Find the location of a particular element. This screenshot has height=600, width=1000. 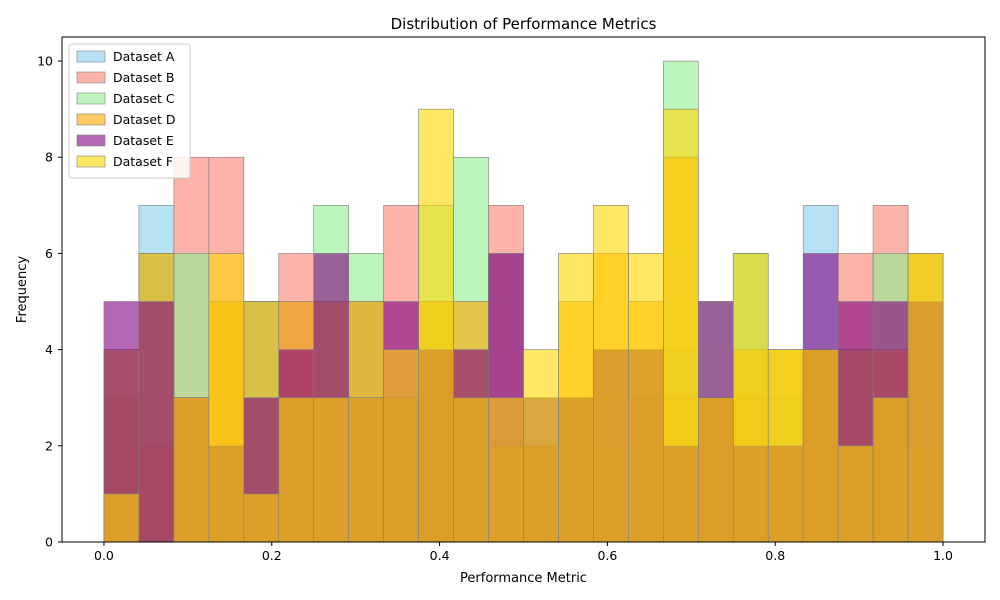

y-axis-ticks: 0 2 4 6 8 10 is located at coordinates (49, 302).